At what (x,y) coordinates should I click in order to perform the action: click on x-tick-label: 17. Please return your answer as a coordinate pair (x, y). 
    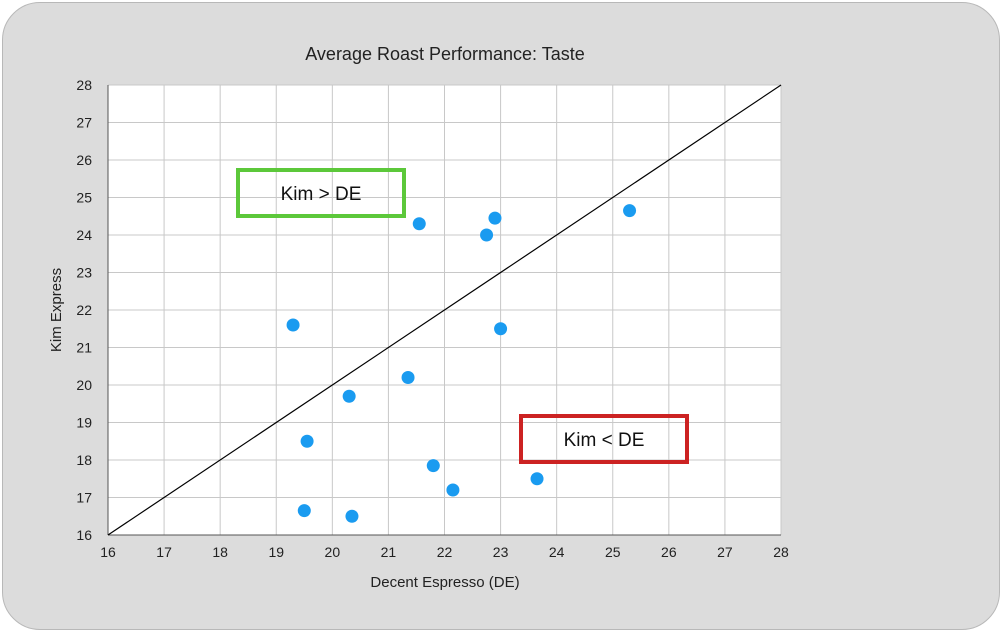
    Looking at the image, I should click on (164, 552).